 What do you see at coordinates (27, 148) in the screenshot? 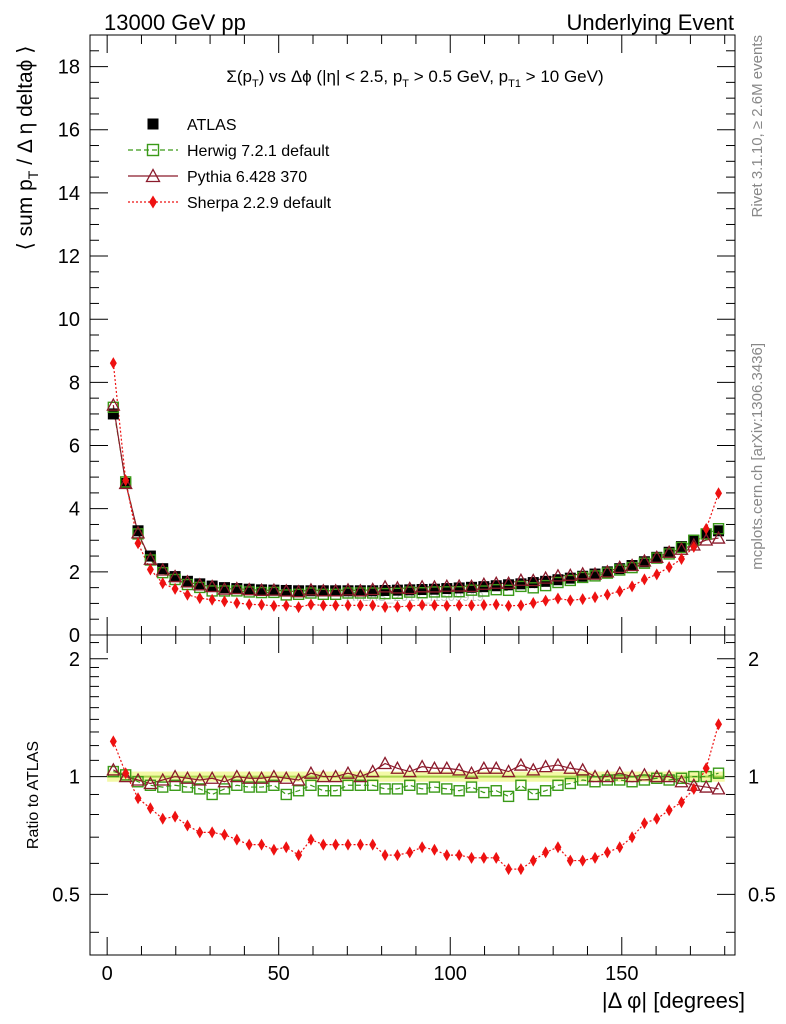
I see `y-axis-label: ⟨ sum pT / Δ η deltaϕ ⟩` at bounding box center [27, 148].